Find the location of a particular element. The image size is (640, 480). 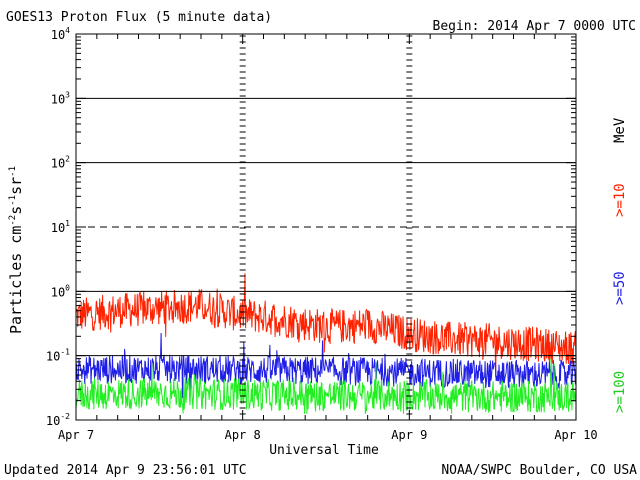

legend-ge10: >=10 is located at coordinates (620, 200).